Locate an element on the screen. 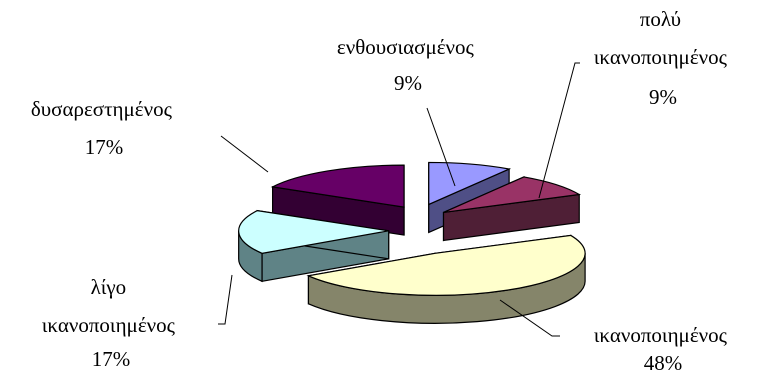 The image size is (766, 372). label-dysarestimenos: δυσαρεστημένος 17% is located at coordinates (104, 128).